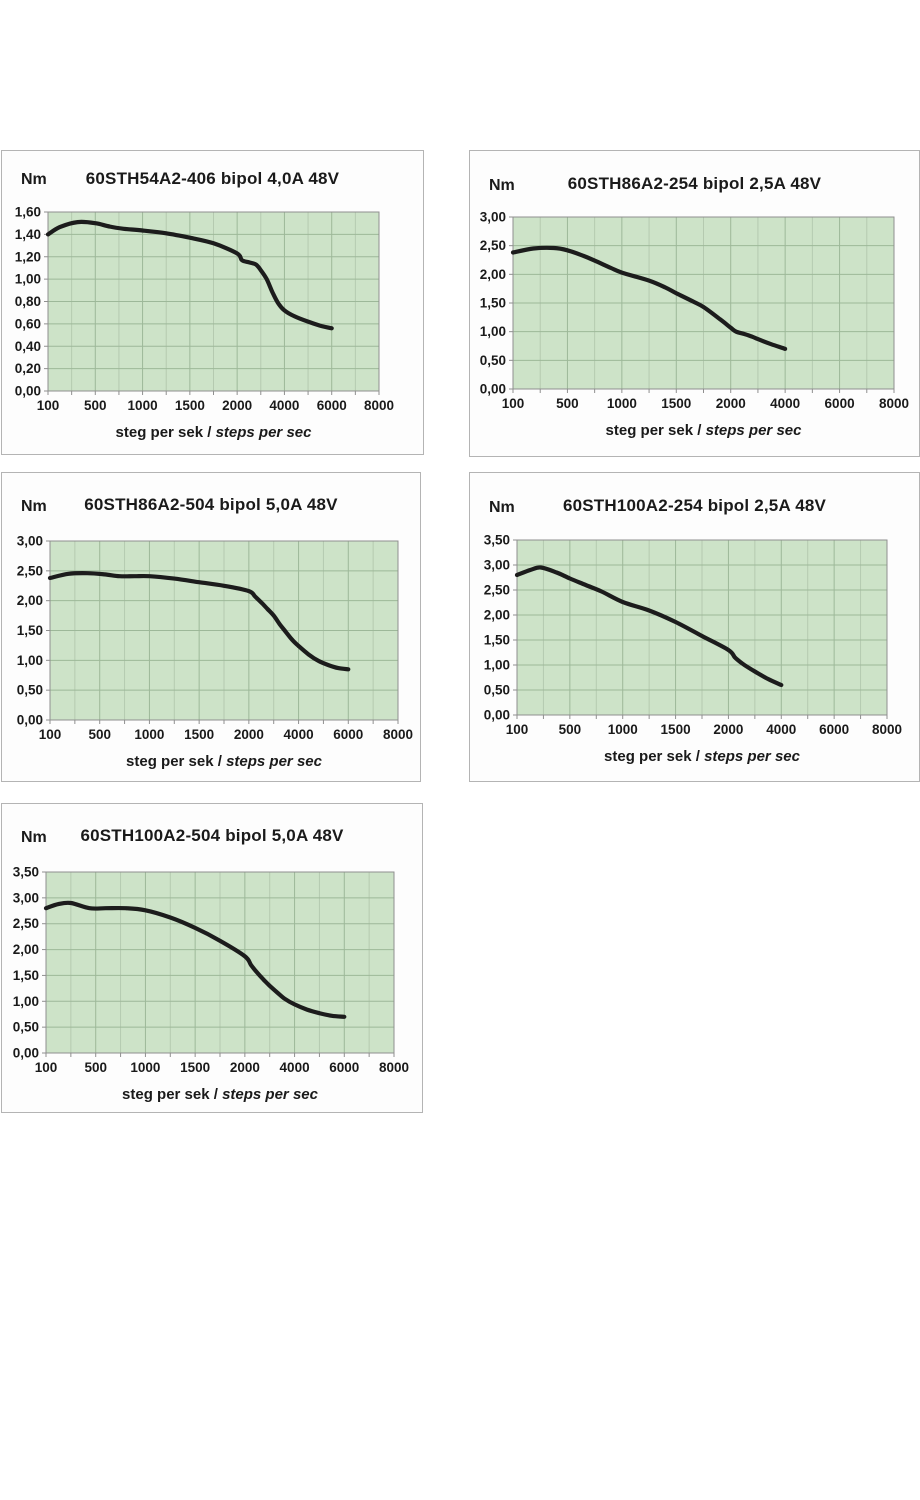 The width and height of the screenshot is (920, 1500). I want to click on chart-title: 60STH100A2-254 bipol 2,5A 48V, so click(694, 505).